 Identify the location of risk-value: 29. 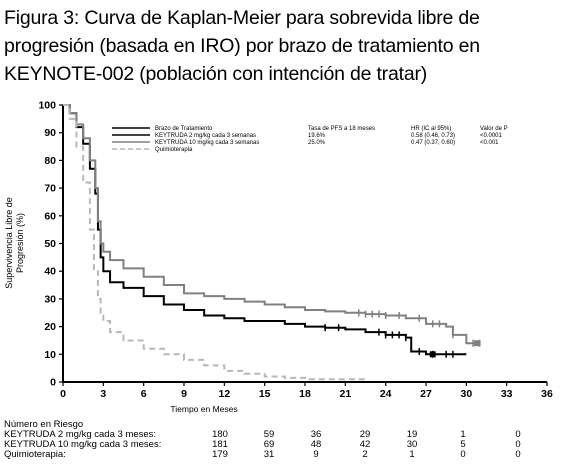
(365, 434).